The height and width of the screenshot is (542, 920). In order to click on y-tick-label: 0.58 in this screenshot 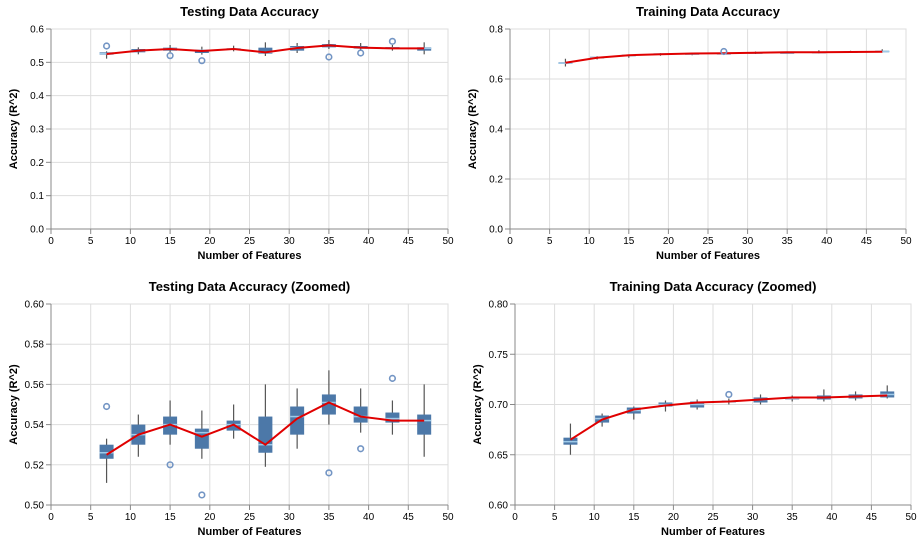, I will do `click(35, 345)`.